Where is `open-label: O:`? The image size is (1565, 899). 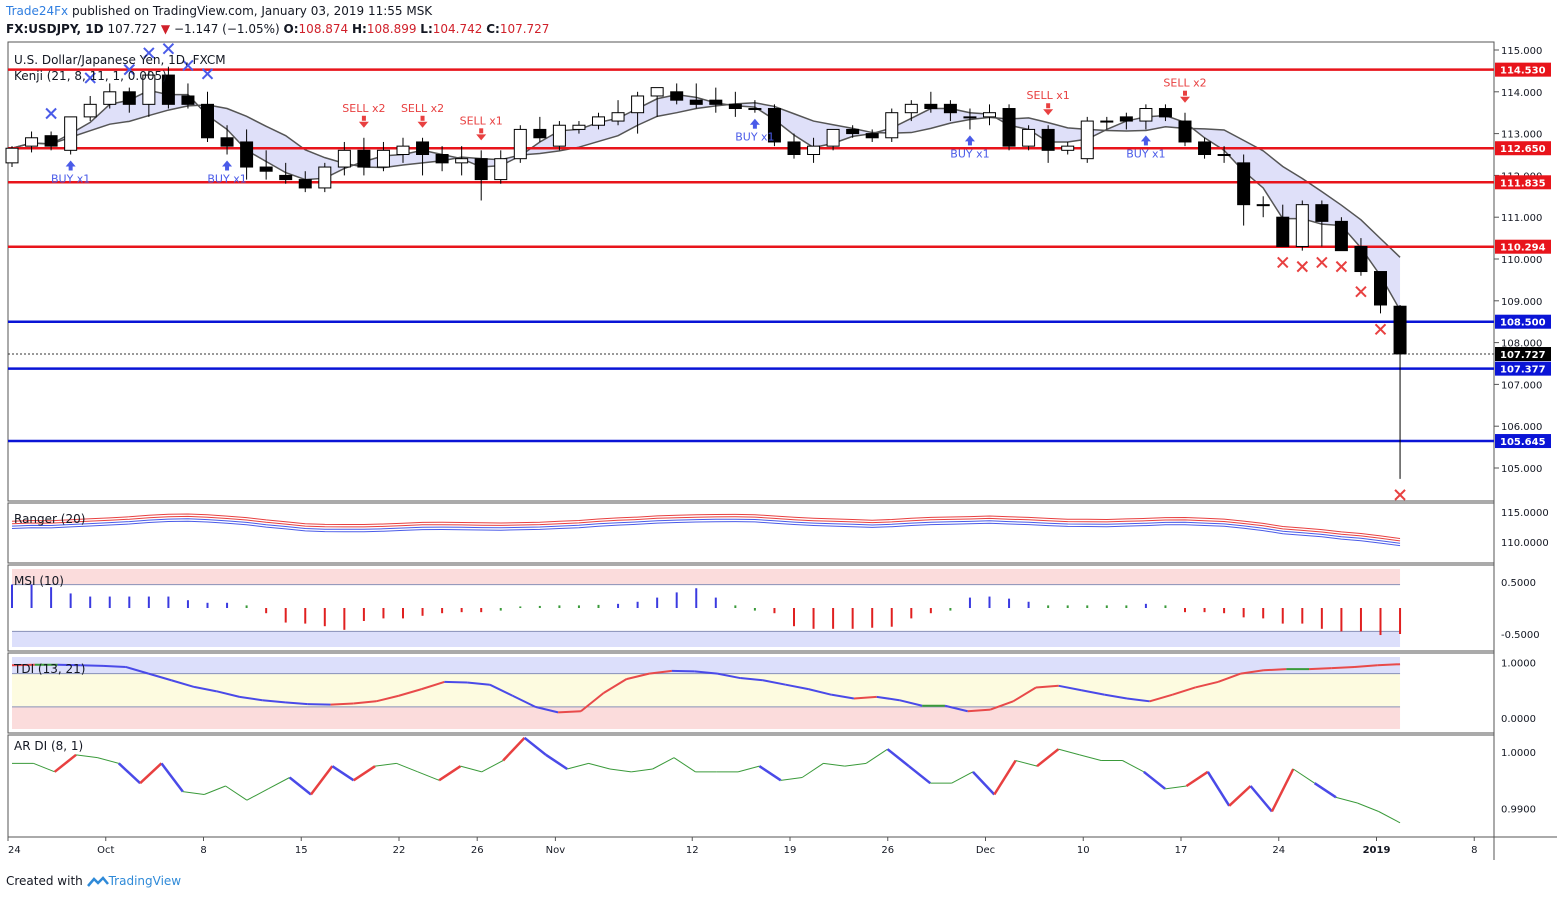 open-label: O: is located at coordinates (291, 29).